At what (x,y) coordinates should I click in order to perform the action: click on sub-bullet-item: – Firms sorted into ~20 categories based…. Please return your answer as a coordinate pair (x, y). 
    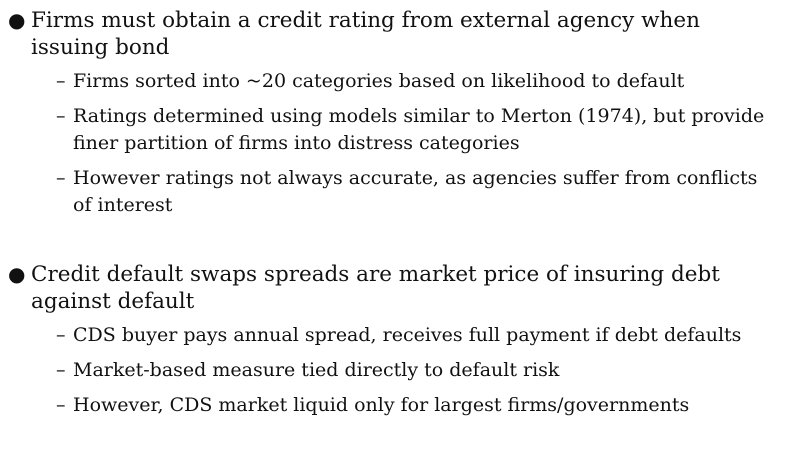
    Looking at the image, I should click on (417, 81).